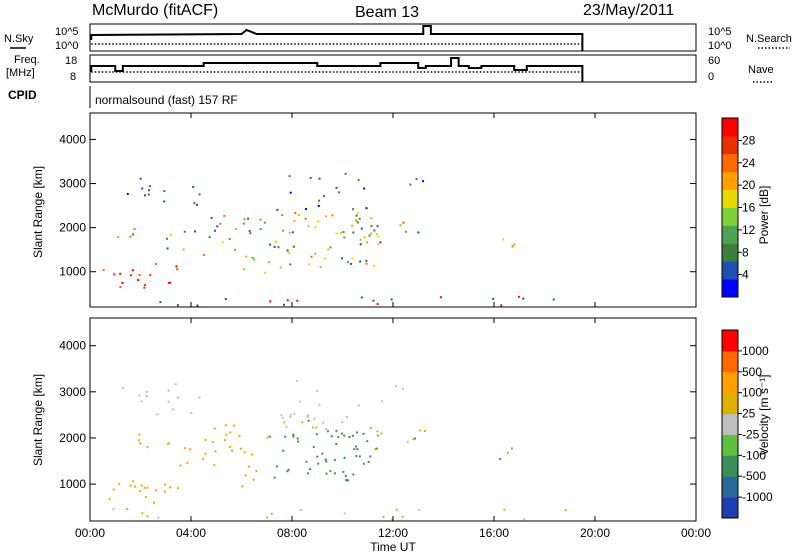  I want to click on freq-line, so click(337, 69).